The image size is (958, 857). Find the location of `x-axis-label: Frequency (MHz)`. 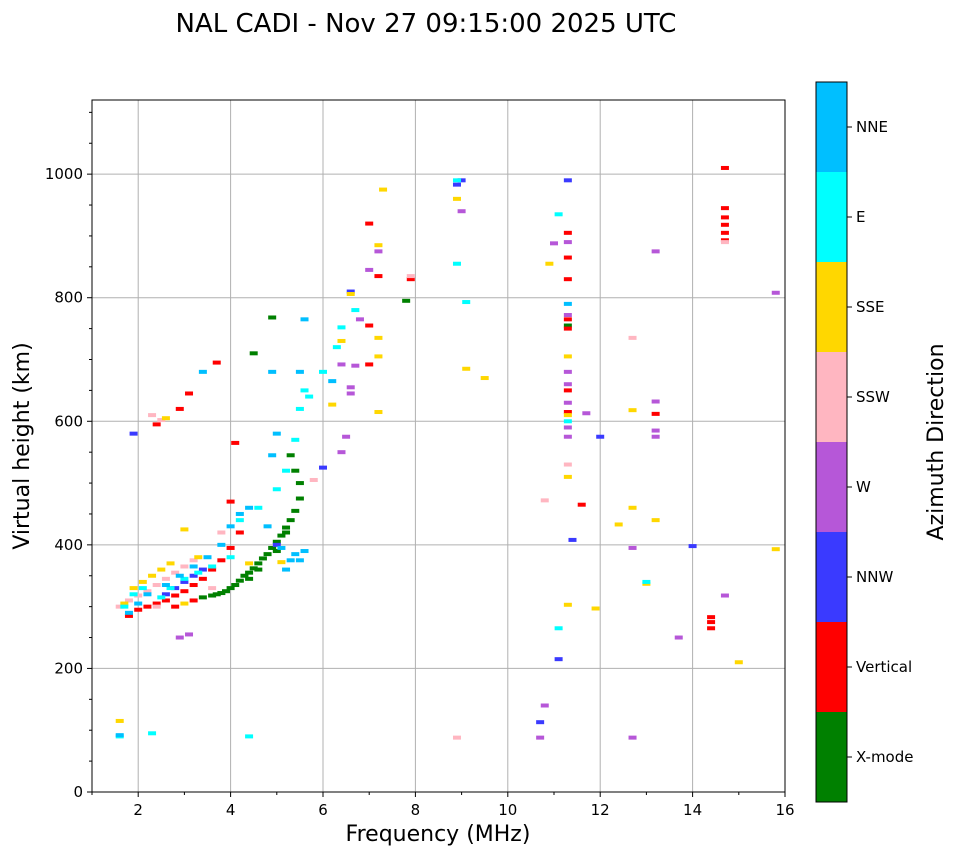

x-axis-label: Frequency (MHz) is located at coordinates (438, 834).